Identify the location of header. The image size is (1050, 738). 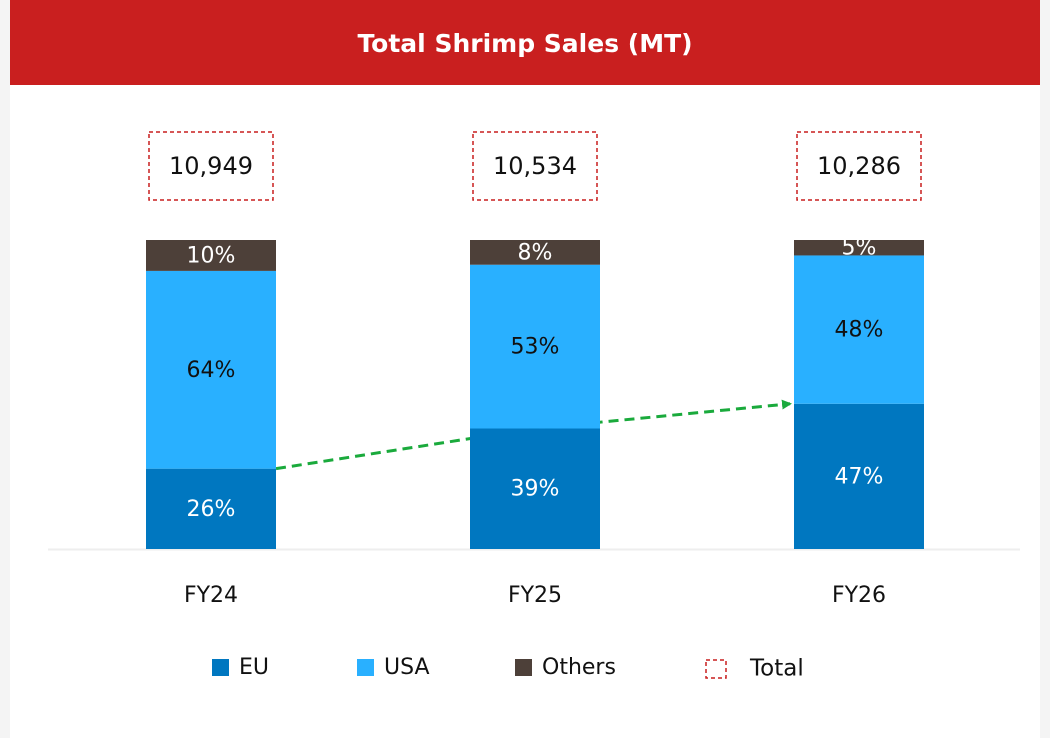
(525, 42).